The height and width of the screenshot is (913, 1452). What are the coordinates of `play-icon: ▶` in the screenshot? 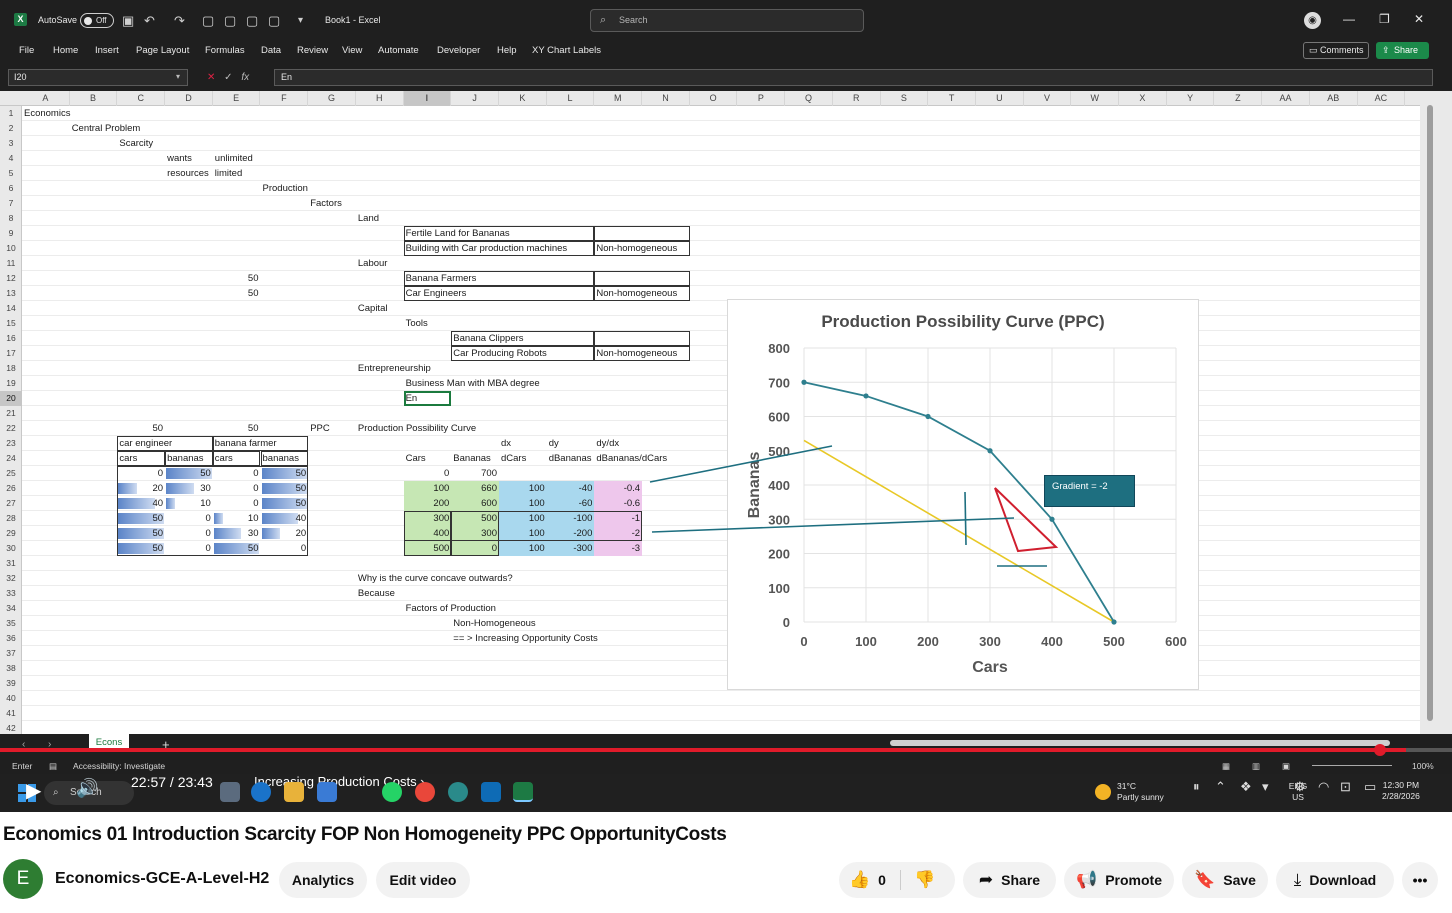 It's located at (34, 791).